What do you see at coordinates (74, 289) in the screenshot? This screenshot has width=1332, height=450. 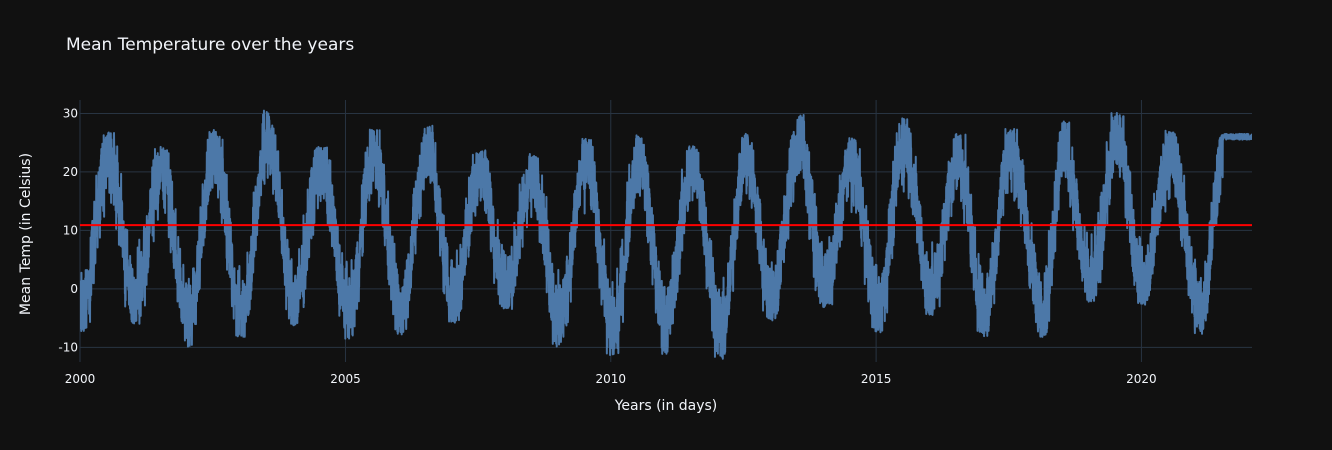 I see `y-tick-label: 0` at bounding box center [74, 289].